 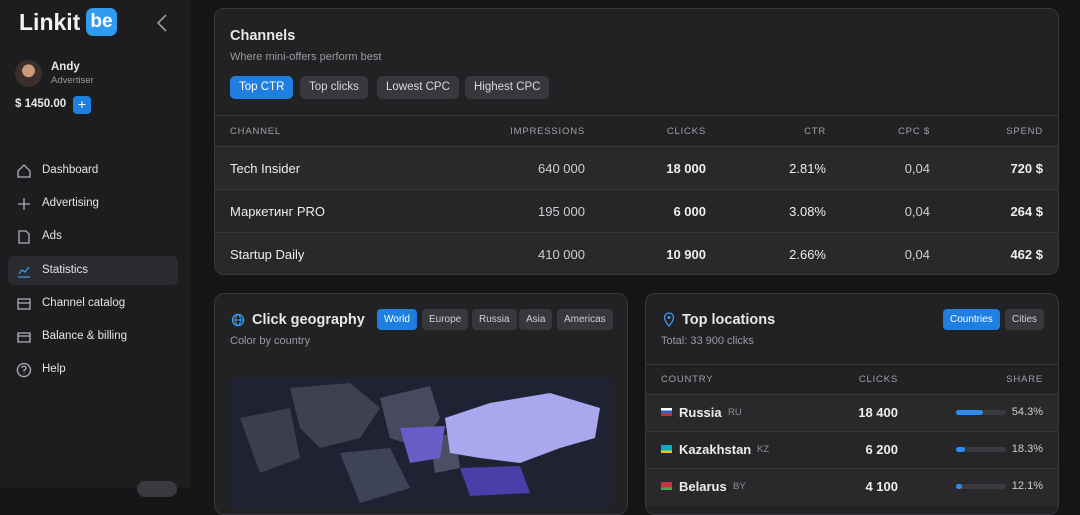 I want to click on filter-button: Top CTR, so click(x=262, y=87).